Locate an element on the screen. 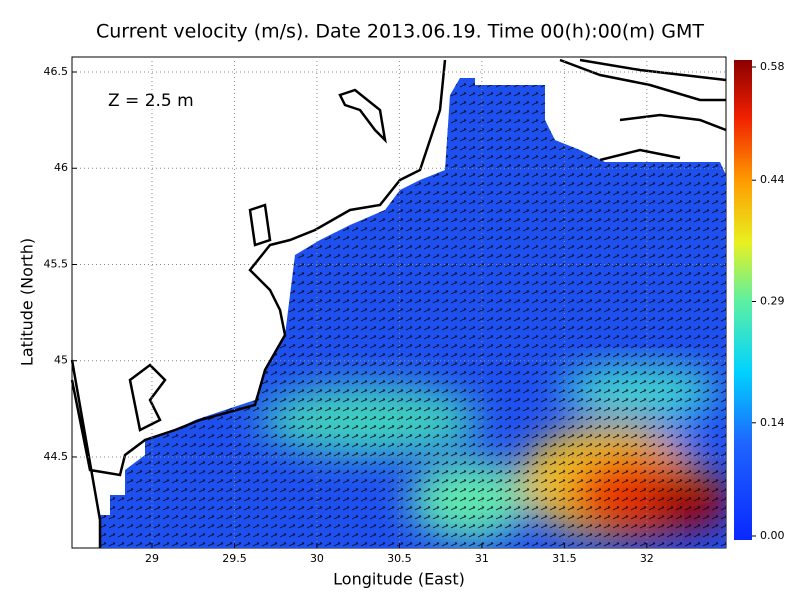 The width and height of the screenshot is (800, 604). x-tick-label: 31.5 is located at coordinates (564, 558).